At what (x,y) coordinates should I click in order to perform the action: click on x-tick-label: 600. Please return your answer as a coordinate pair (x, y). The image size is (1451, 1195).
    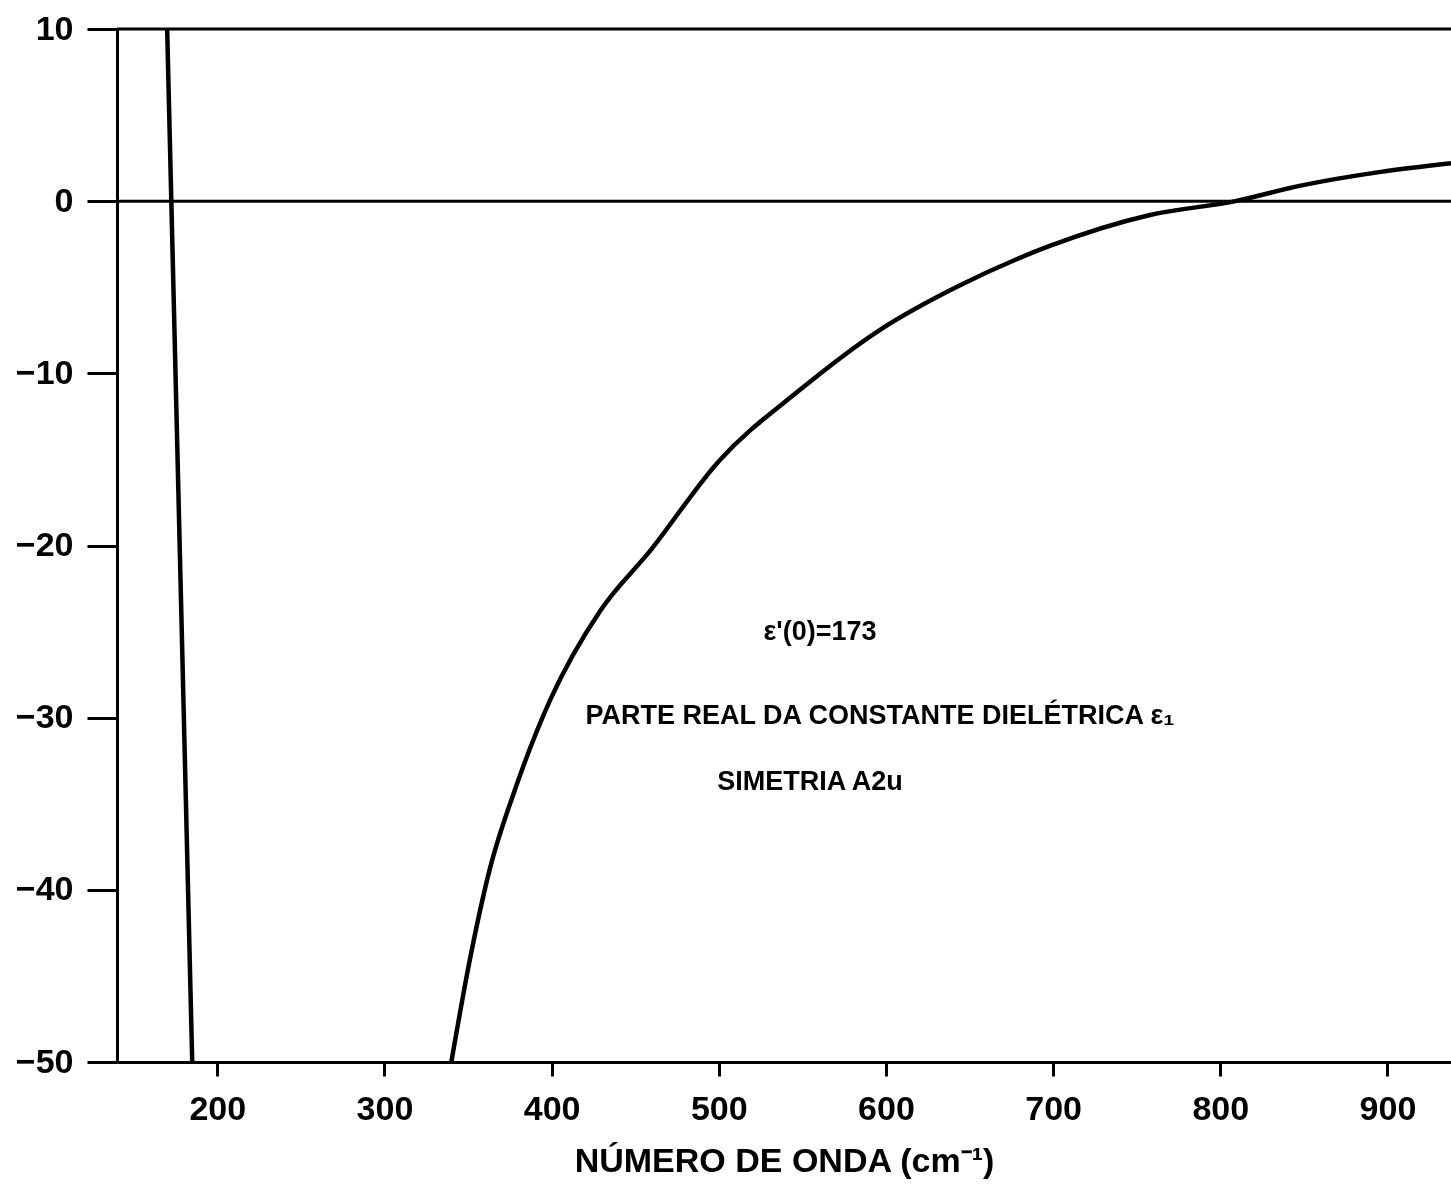
    Looking at the image, I should click on (886, 1107).